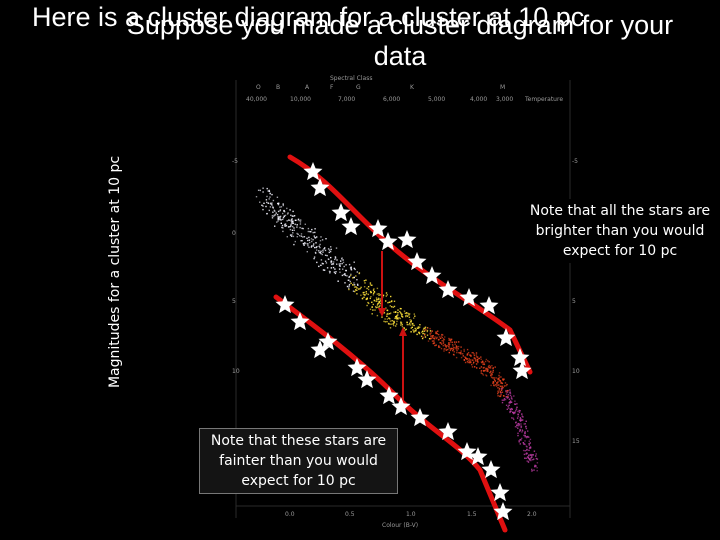 This screenshot has height=540, width=720. Describe the element at coordinates (391, 99) in the screenshot. I see `temperature-value: 6,000` at that location.